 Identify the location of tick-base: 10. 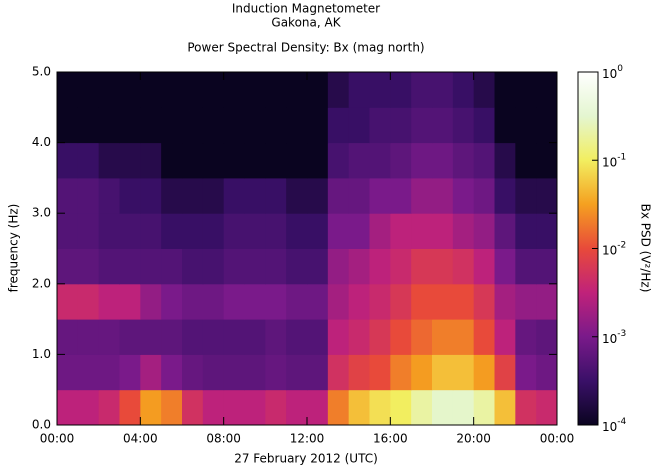
(609, 162).